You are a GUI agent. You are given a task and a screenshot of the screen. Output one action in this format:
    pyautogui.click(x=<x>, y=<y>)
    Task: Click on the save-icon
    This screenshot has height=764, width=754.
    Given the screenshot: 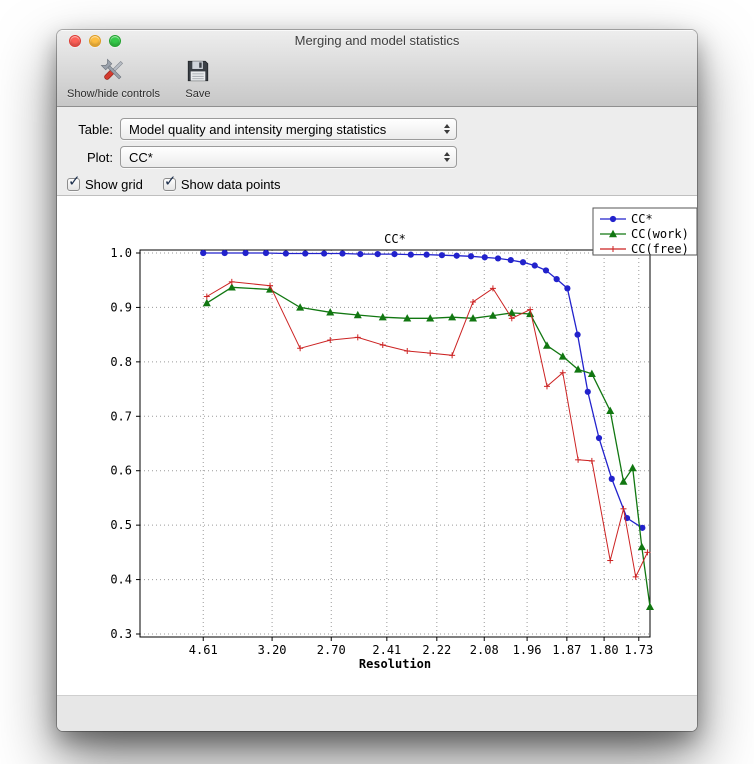 What is the action you would take?
    pyautogui.click(x=198, y=71)
    